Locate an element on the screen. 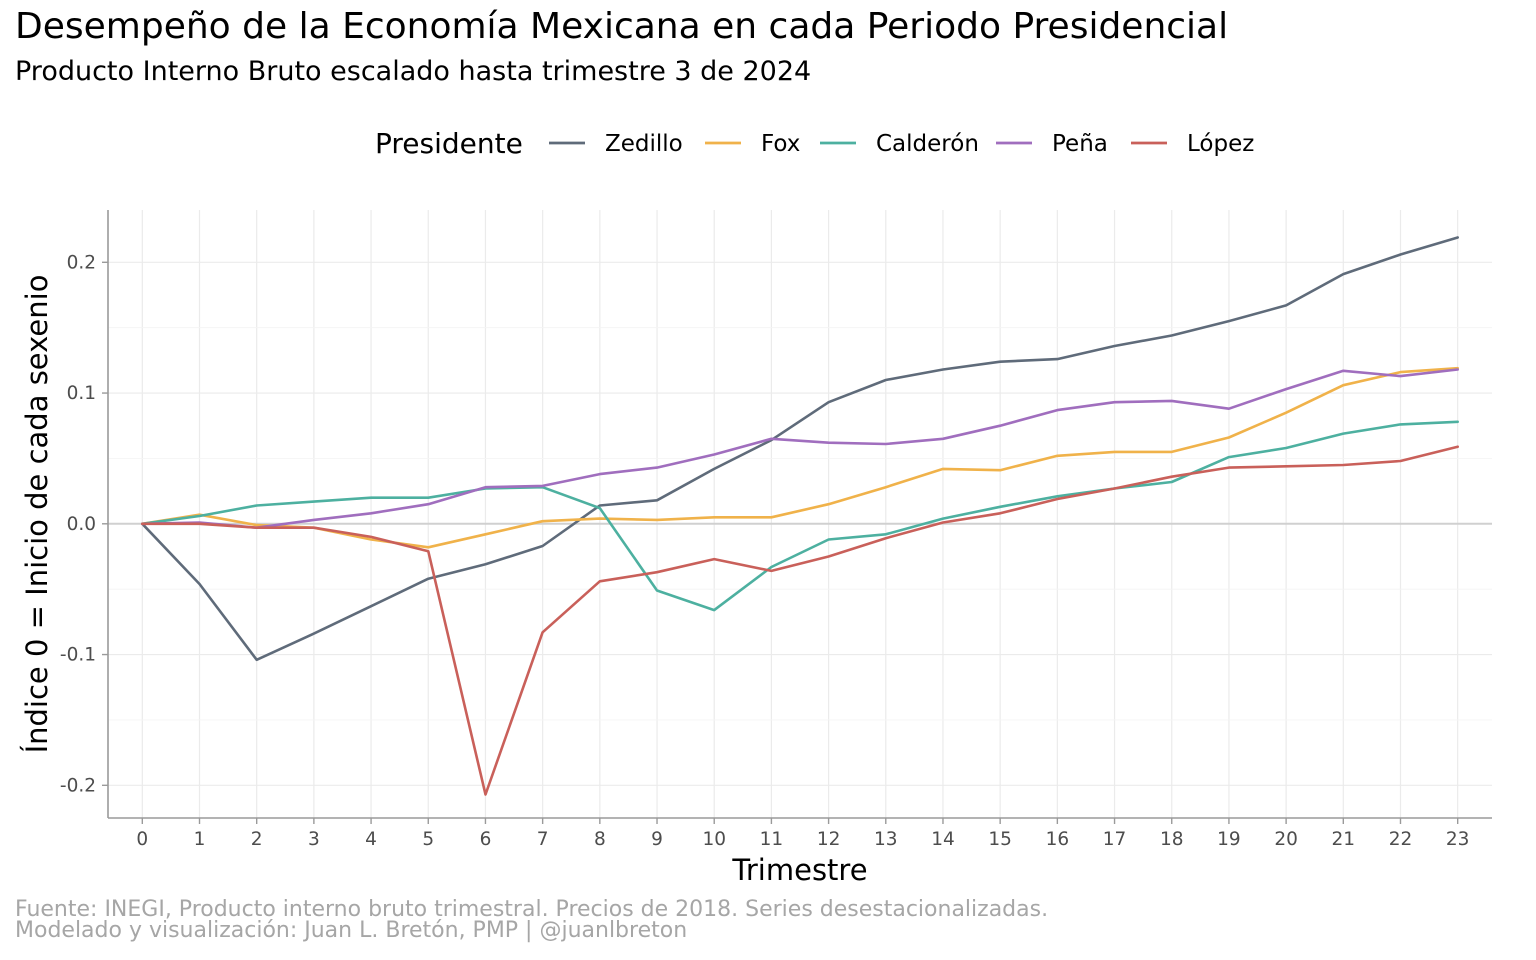 This screenshot has width=1536, height=960. x-tick-label: 6 is located at coordinates (486, 839).